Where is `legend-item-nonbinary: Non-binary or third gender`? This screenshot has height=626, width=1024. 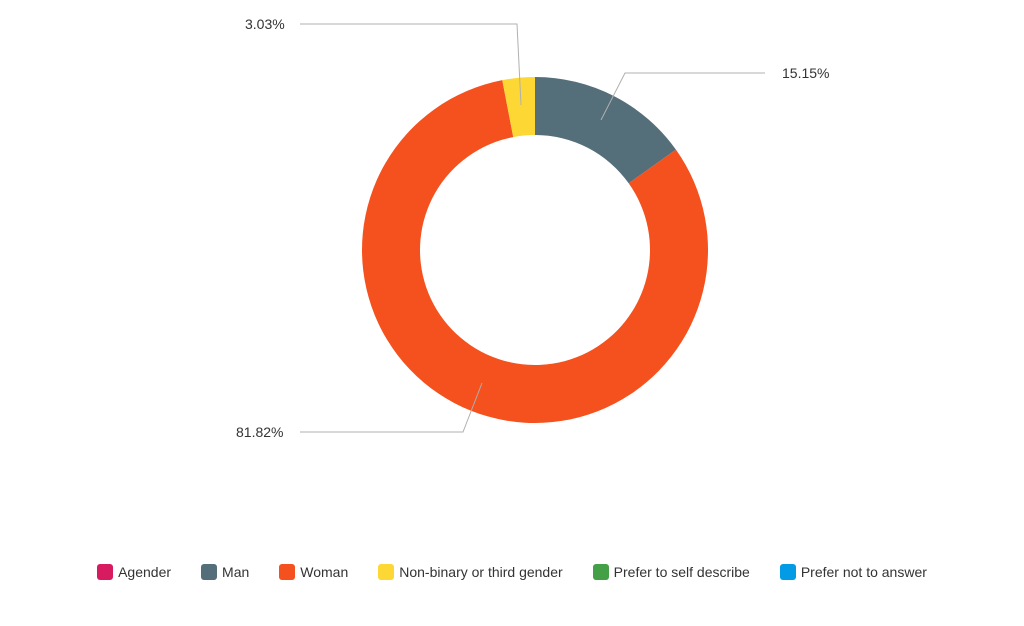 legend-item-nonbinary: Non-binary or third gender is located at coordinates (470, 572).